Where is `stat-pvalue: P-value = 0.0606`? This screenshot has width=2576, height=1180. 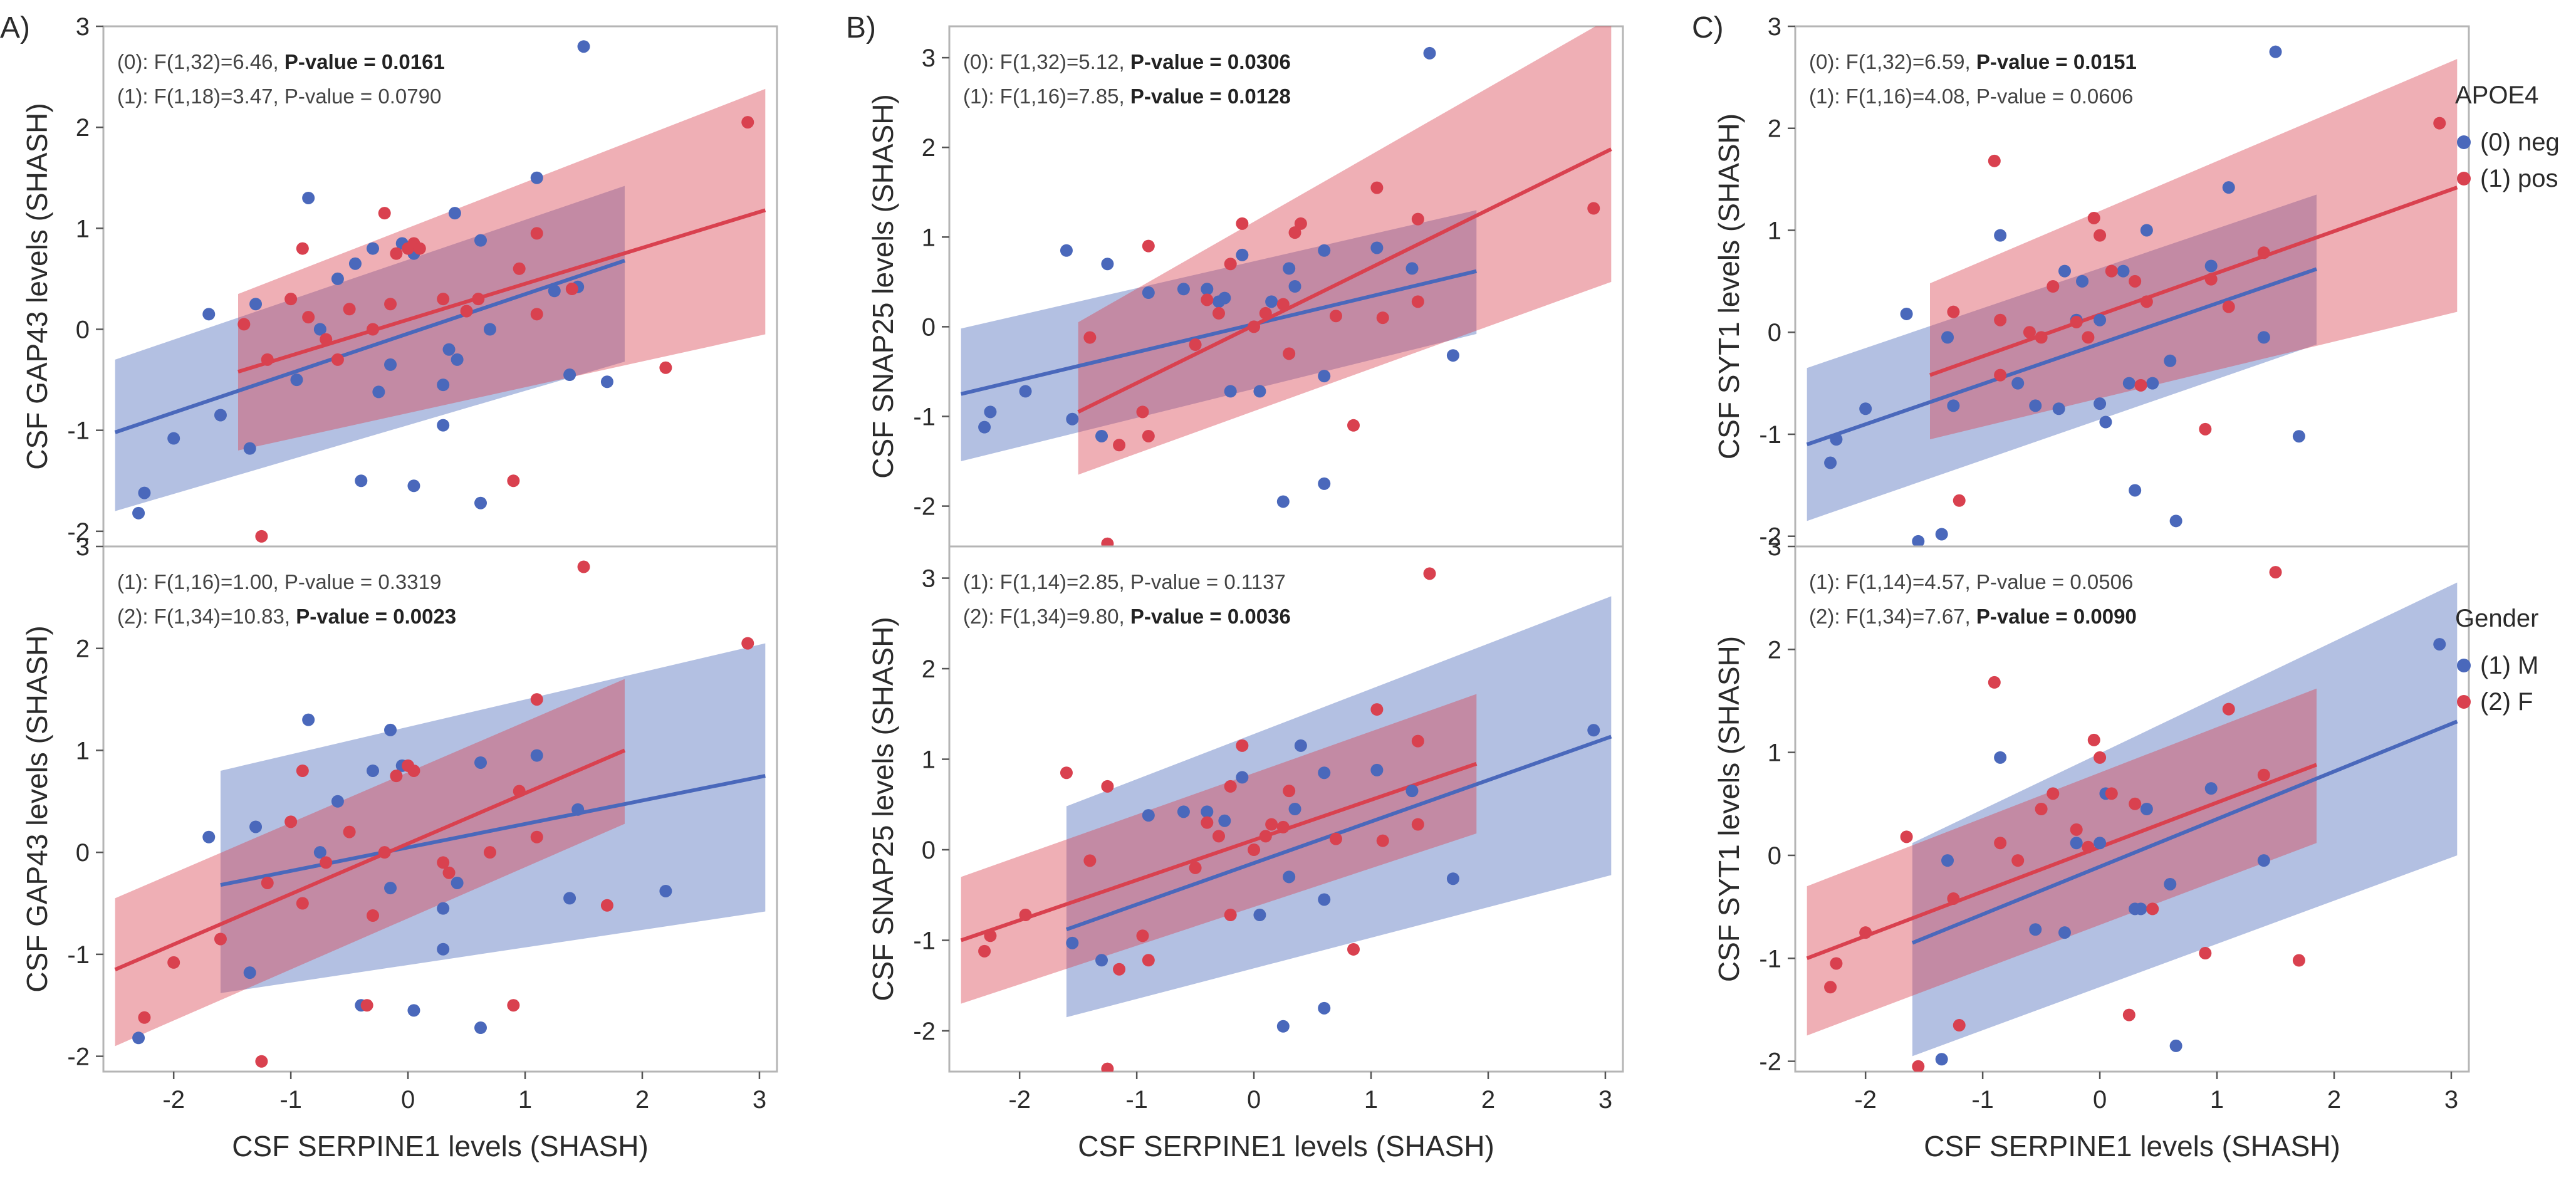
stat-pvalue: P-value = 0.0606 is located at coordinates (2054, 97).